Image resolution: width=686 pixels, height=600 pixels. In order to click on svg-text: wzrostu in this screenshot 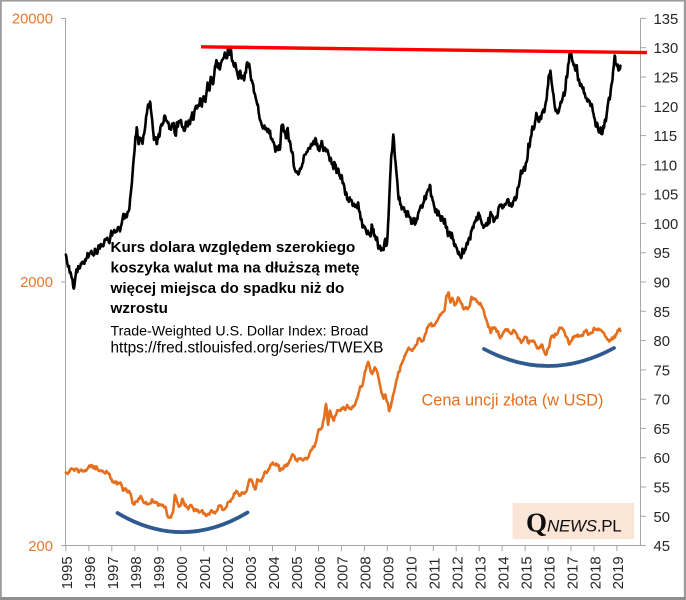, I will do `click(139, 308)`.